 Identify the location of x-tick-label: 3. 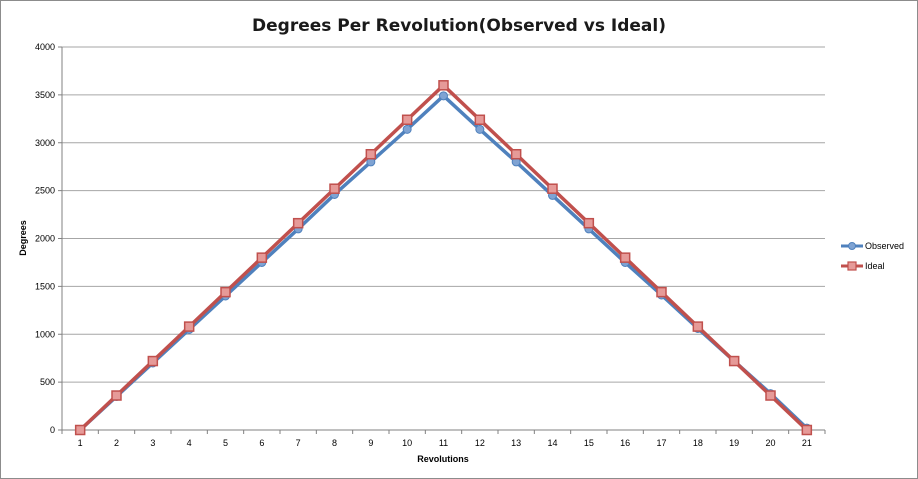
(152, 443).